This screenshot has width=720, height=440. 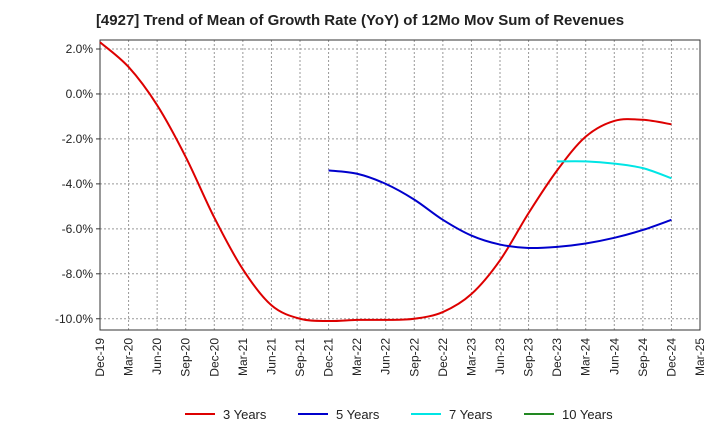 I want to click on y-tick-label: -8.0%, so click(x=78, y=274).